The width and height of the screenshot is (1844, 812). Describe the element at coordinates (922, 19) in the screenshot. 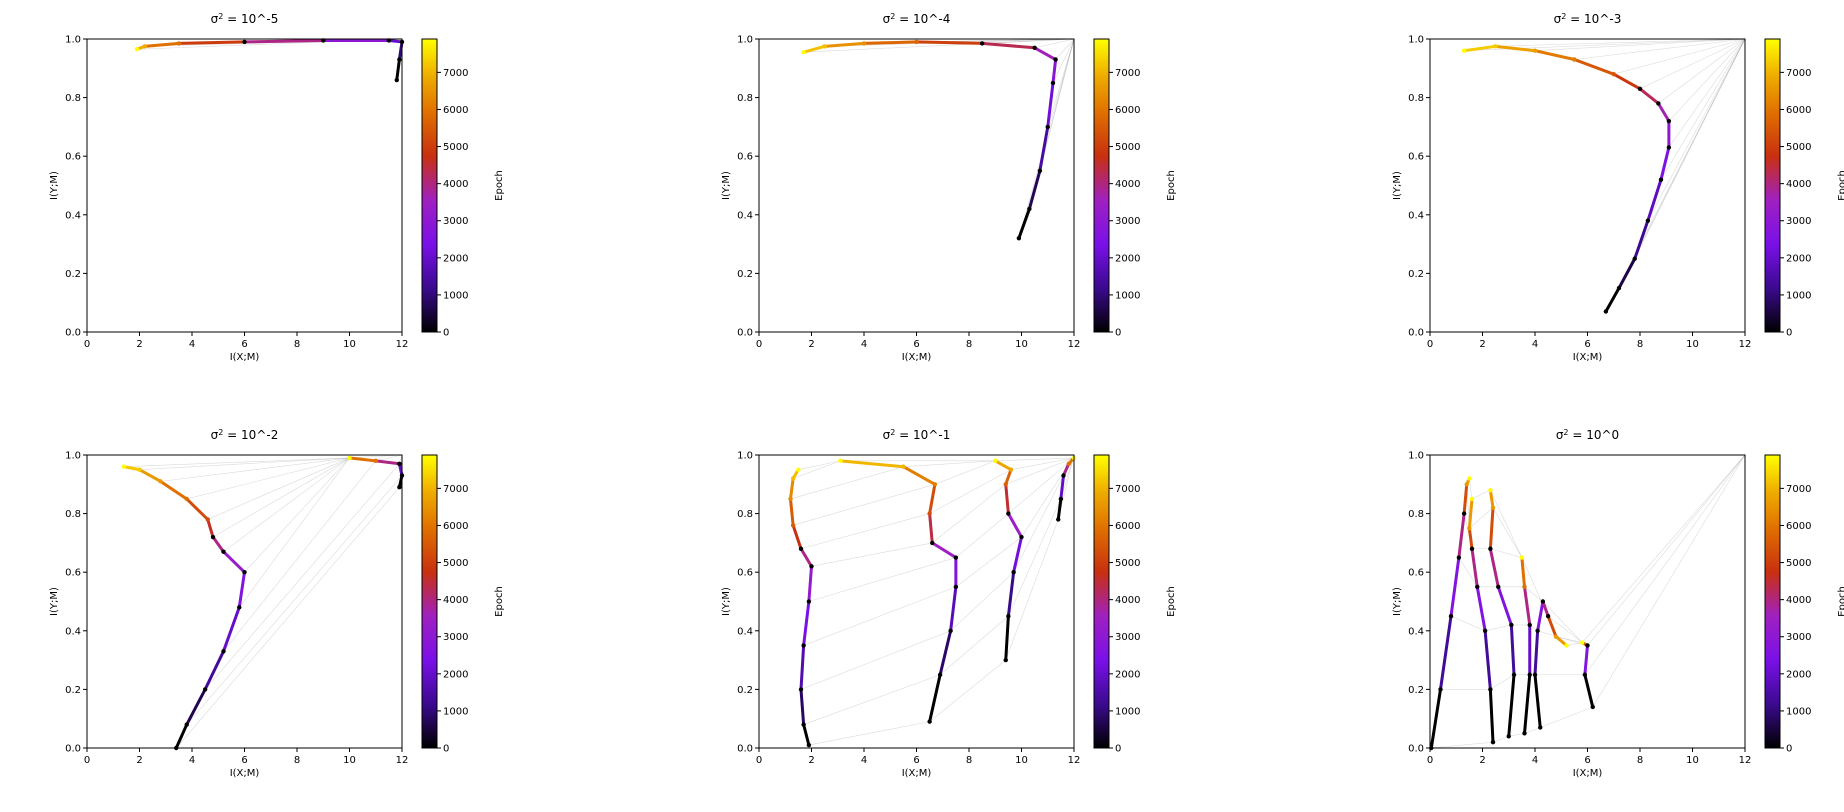

I see `title-exponent: = 10^-4` at that location.